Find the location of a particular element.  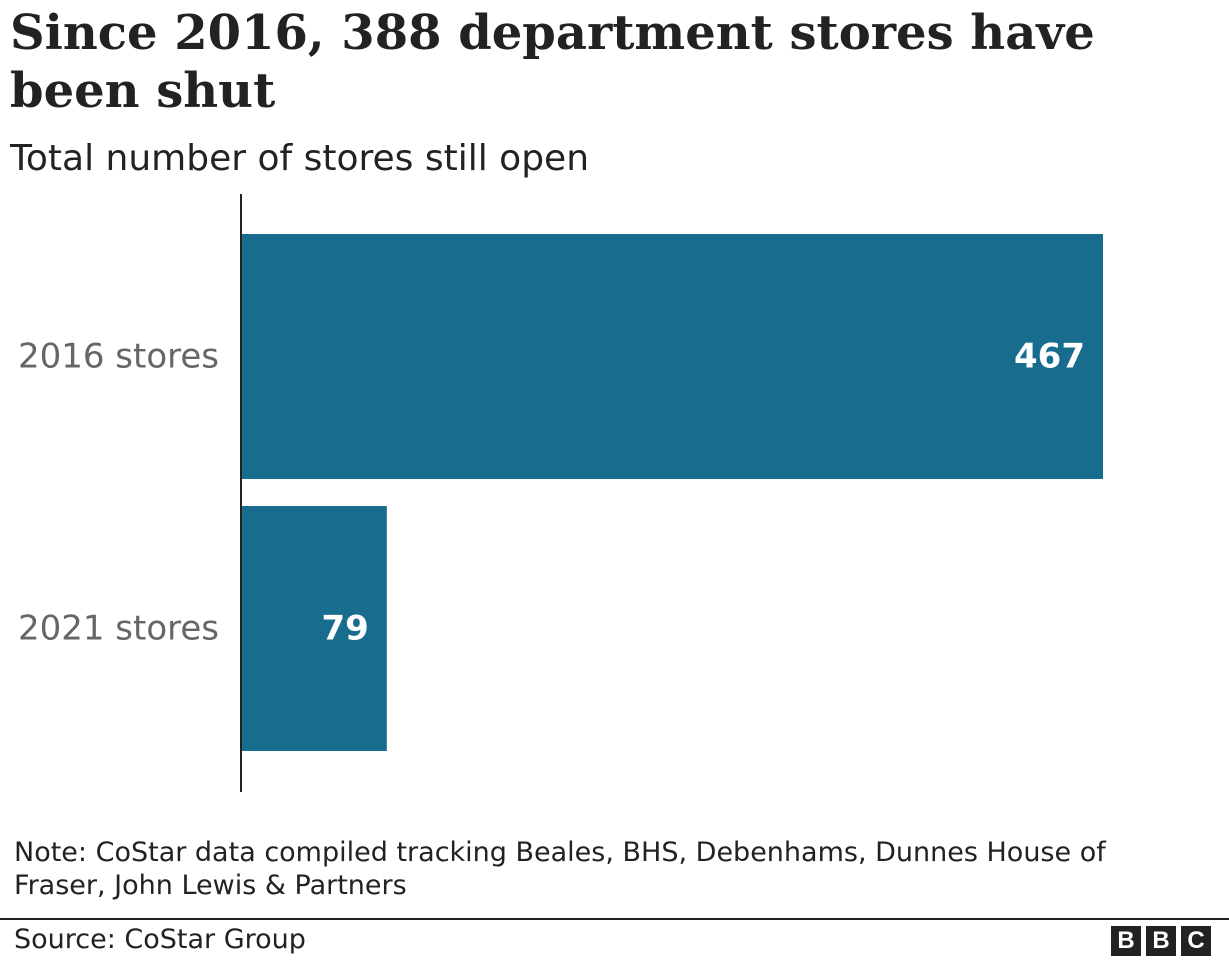

logo-letter: C is located at coordinates (1196, 941).